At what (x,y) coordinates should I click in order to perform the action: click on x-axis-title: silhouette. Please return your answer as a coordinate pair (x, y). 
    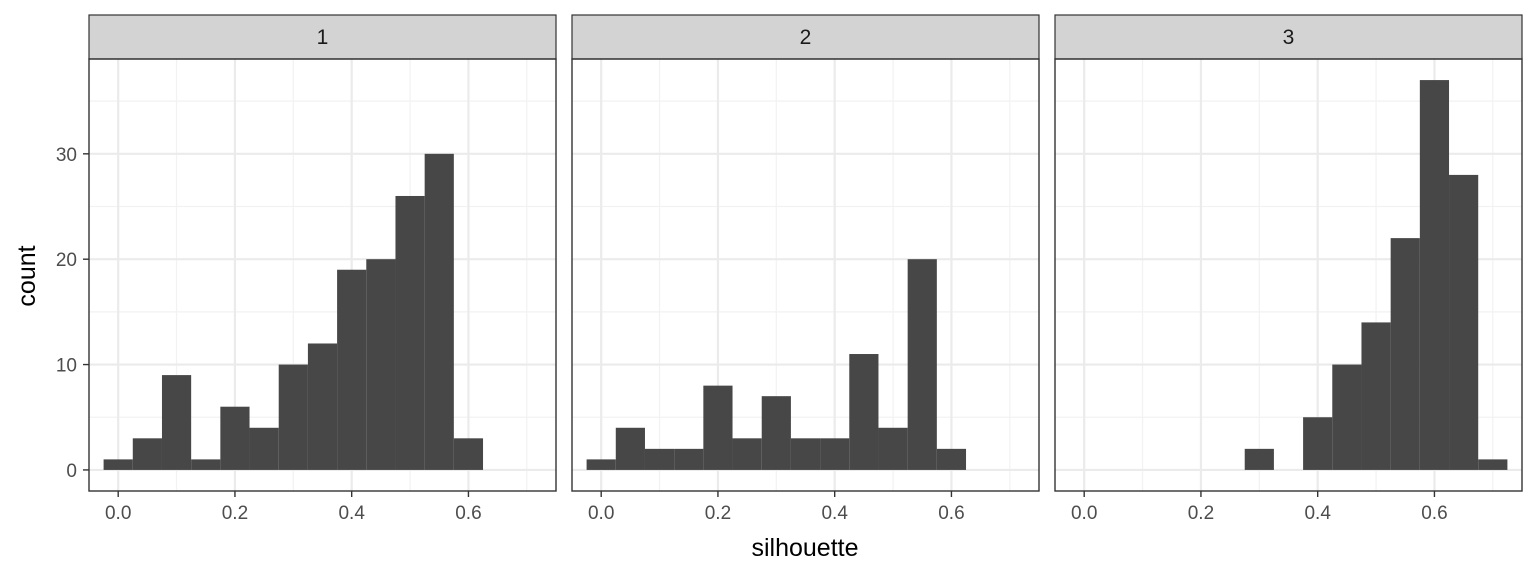
    Looking at the image, I should click on (804, 548).